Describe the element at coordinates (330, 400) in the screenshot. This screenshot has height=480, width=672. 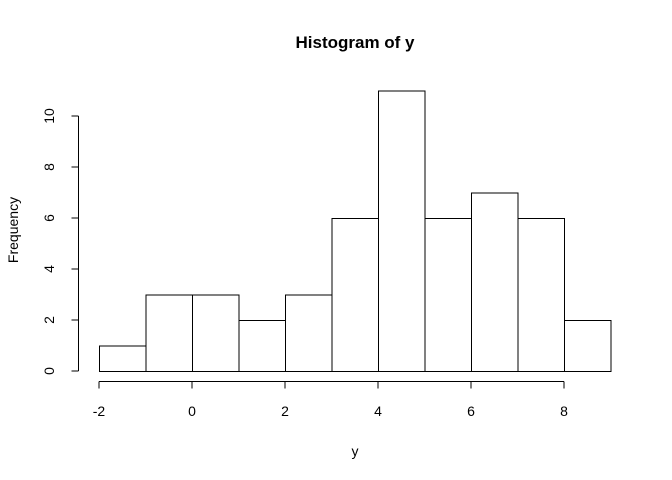
I see `x-axis: -2 0 2 4 6 8` at that location.